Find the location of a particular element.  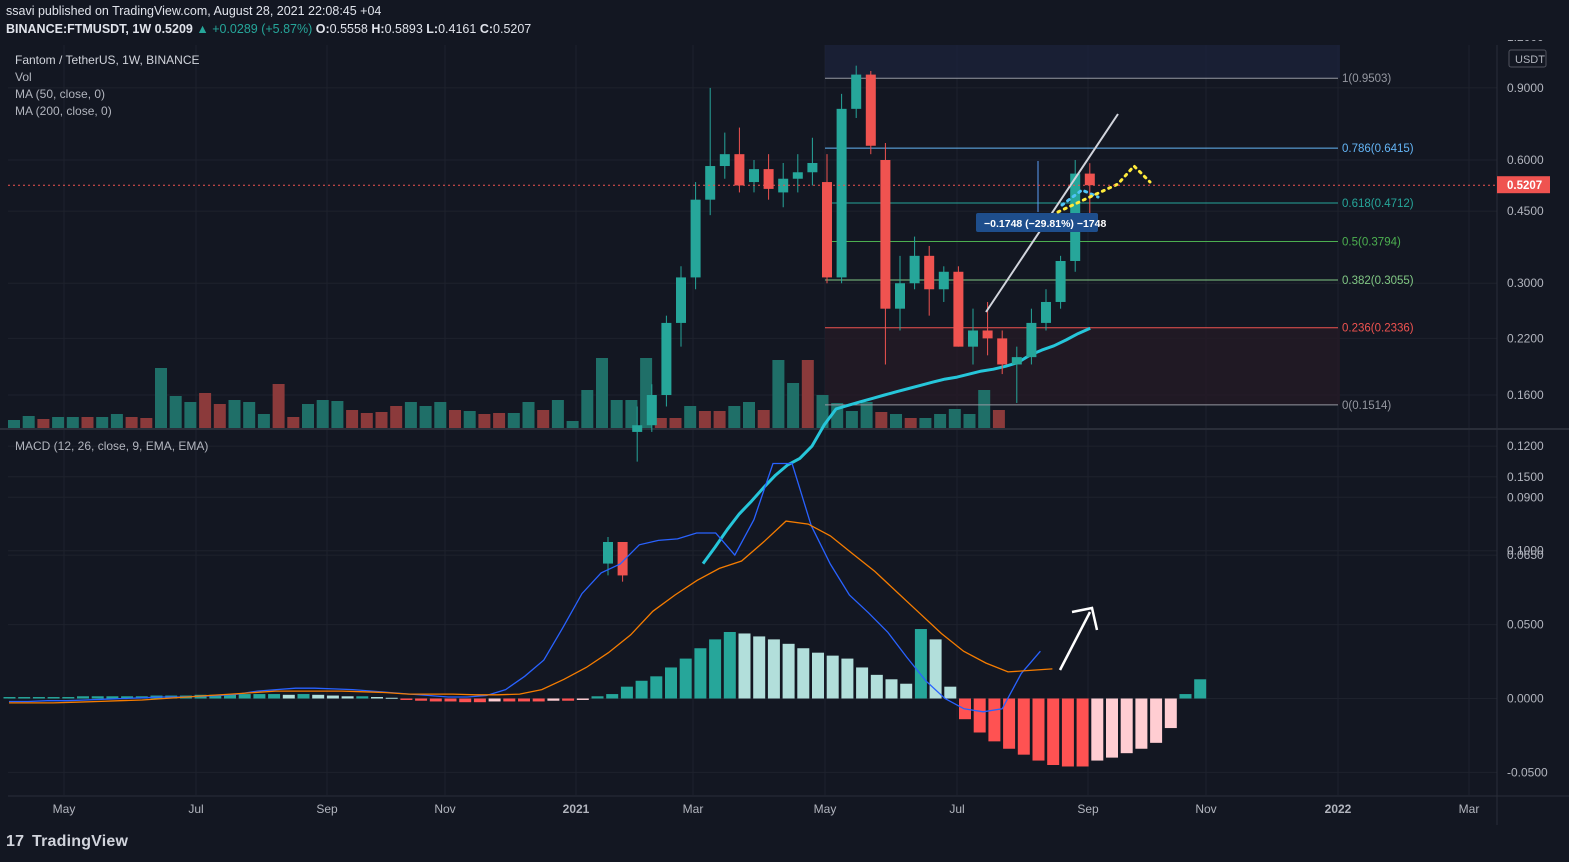

ma200-legend: MA (200, close, 0) is located at coordinates (63, 111).